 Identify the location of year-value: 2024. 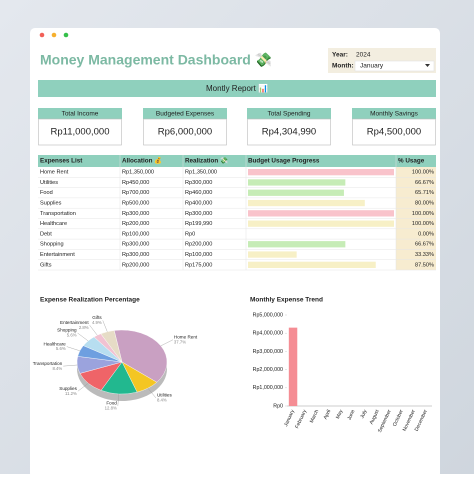
(363, 55).